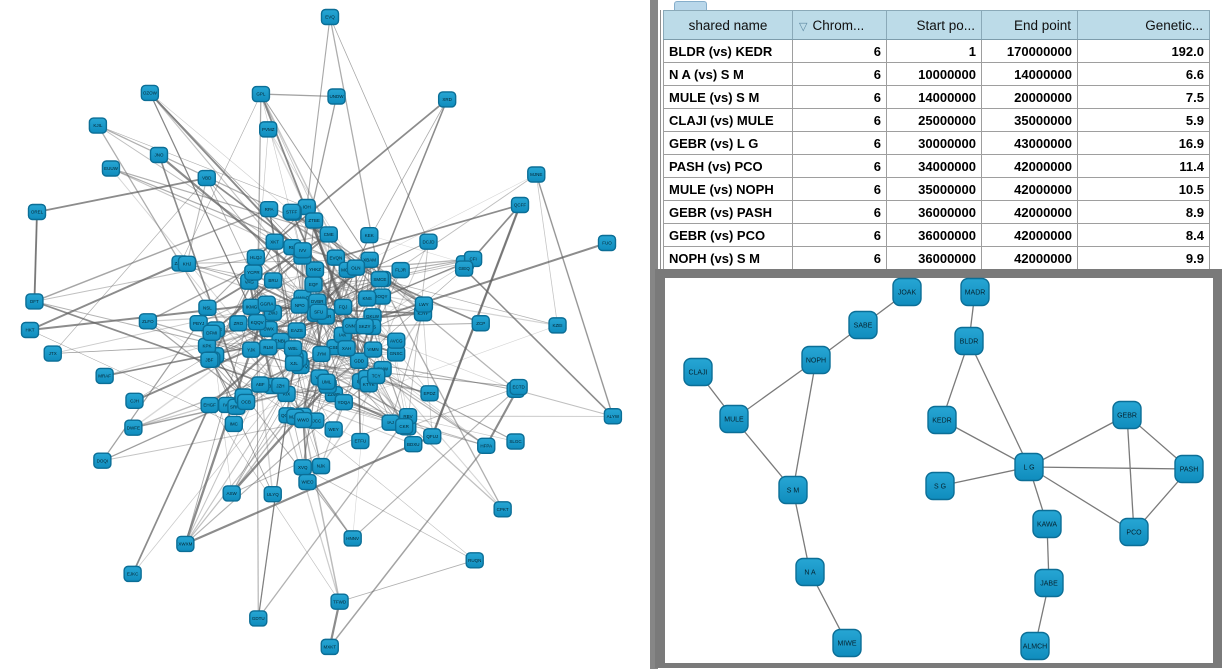 This screenshot has width=1222, height=669. What do you see at coordinates (934, 51) in the screenshot?
I see `cell-value: 1` at bounding box center [934, 51].